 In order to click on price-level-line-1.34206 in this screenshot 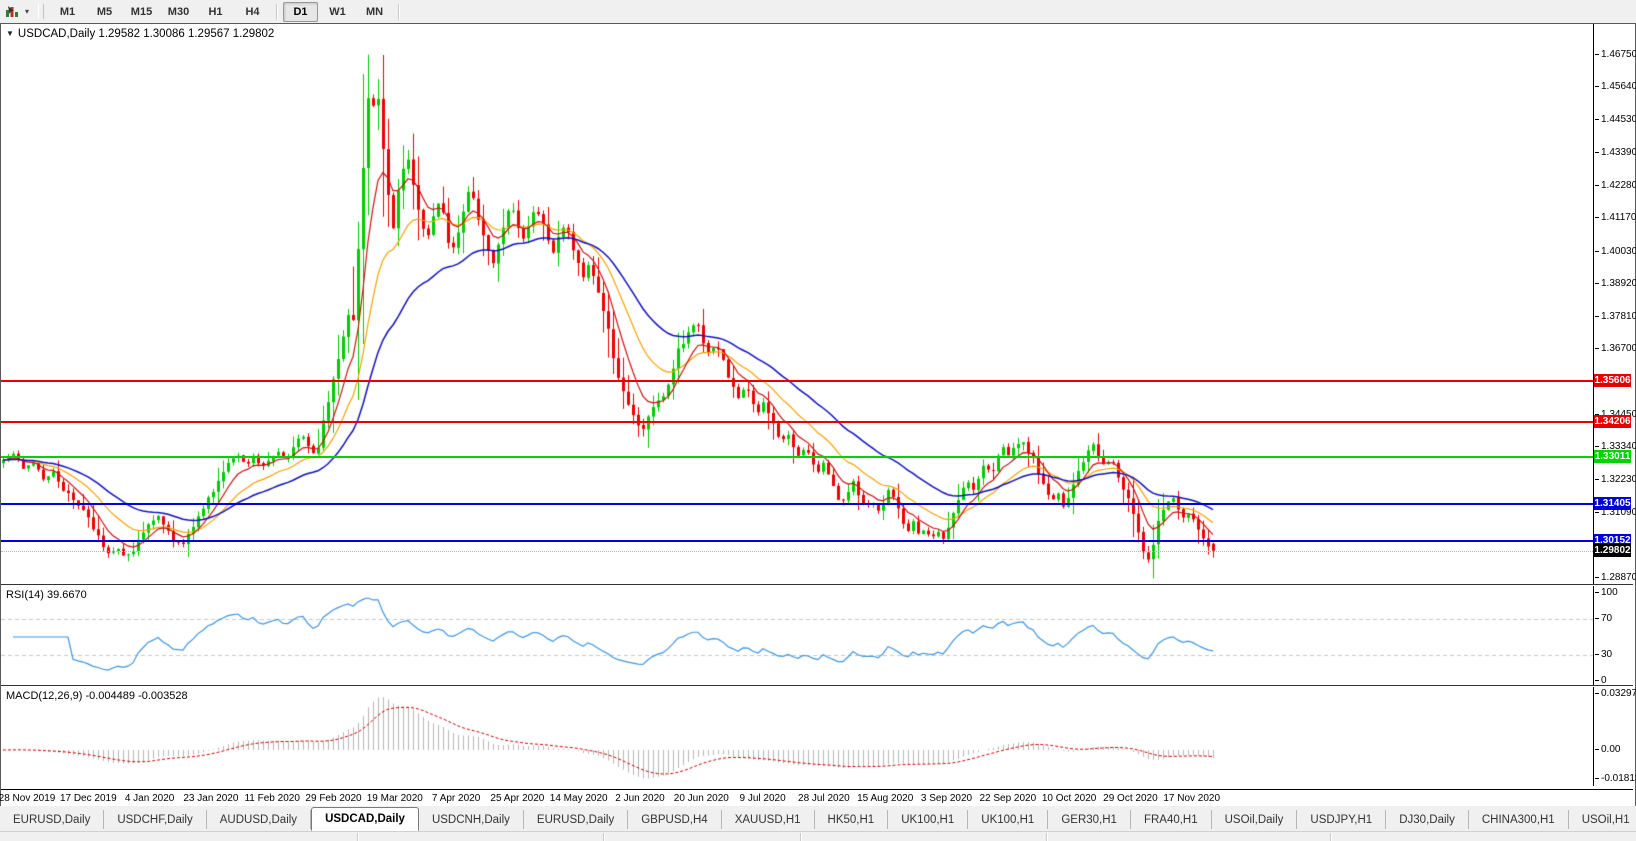, I will do `click(797, 421)`.